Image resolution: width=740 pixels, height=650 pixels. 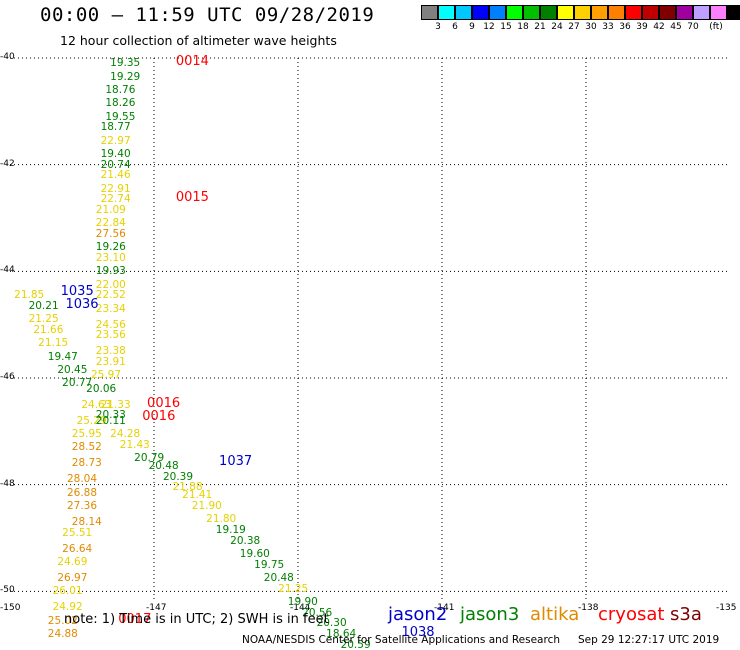 What do you see at coordinates (110, 247) in the screenshot?
I see `wave-height-value: 19.26` at bounding box center [110, 247].